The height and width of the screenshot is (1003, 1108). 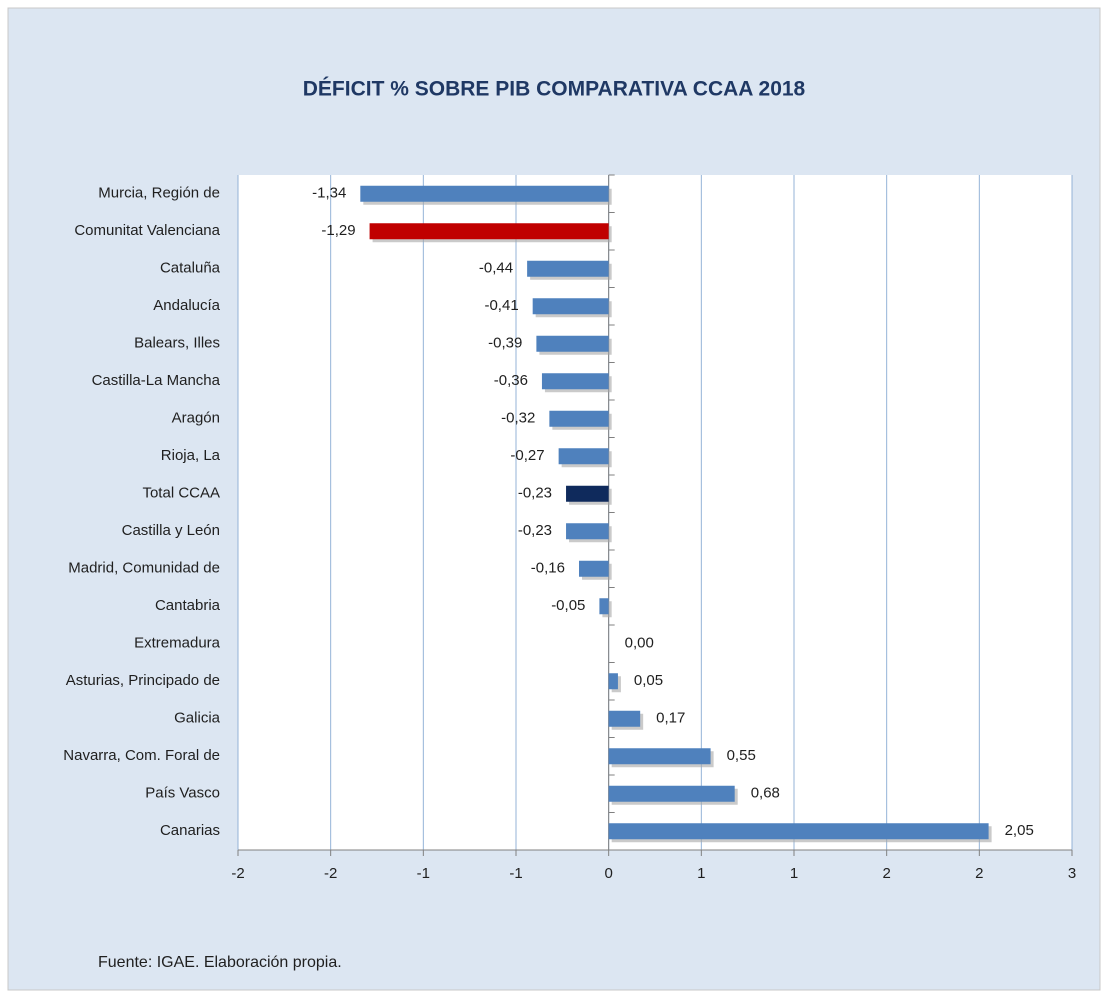 What do you see at coordinates (177, 643) in the screenshot?
I see `y-tick-label: Extremadura` at bounding box center [177, 643].